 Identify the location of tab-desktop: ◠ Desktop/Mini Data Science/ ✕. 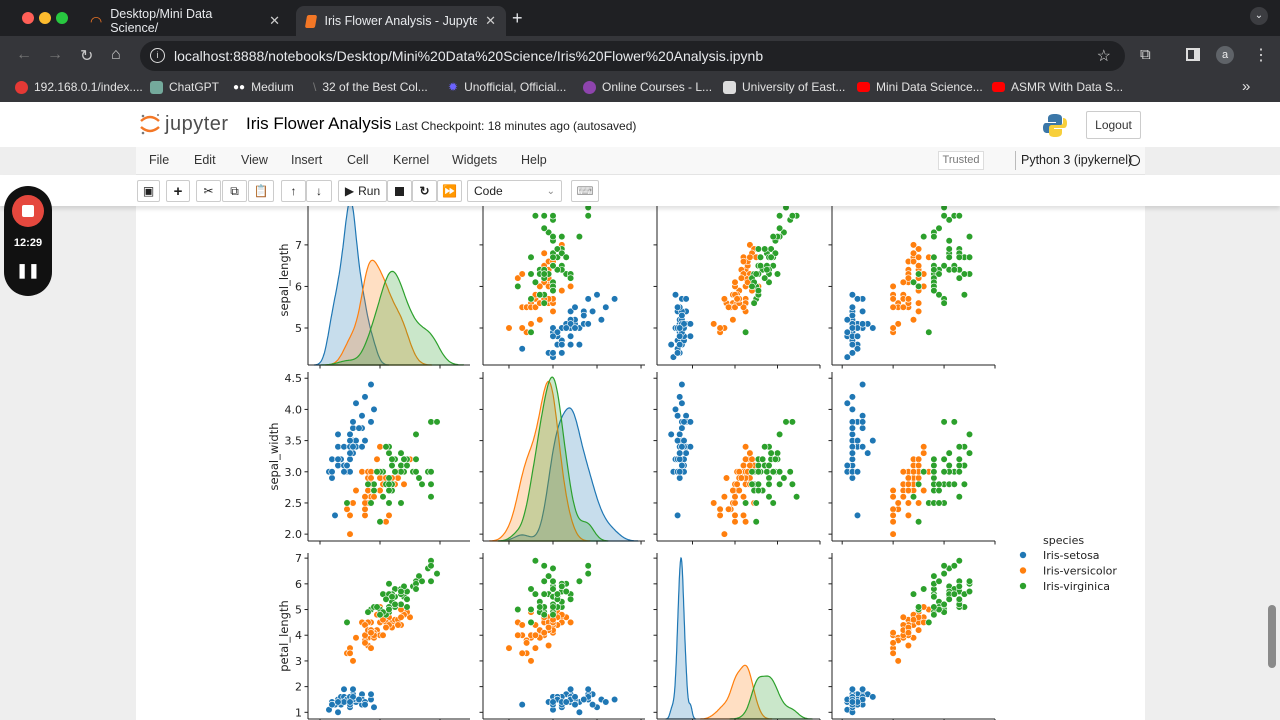
(185, 21).